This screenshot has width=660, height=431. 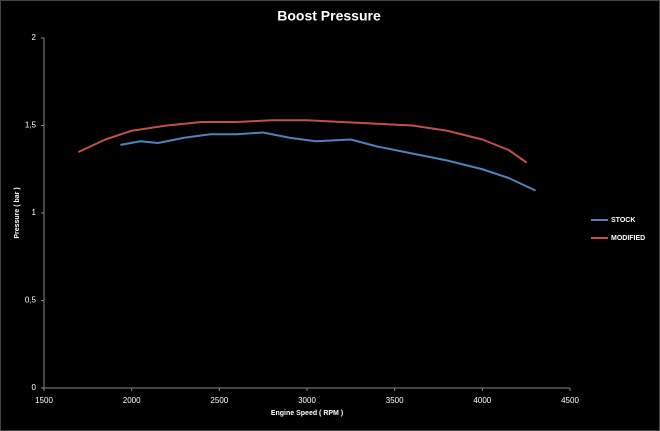 What do you see at coordinates (219, 400) in the screenshot?
I see `x-tick-label: 2500` at bounding box center [219, 400].